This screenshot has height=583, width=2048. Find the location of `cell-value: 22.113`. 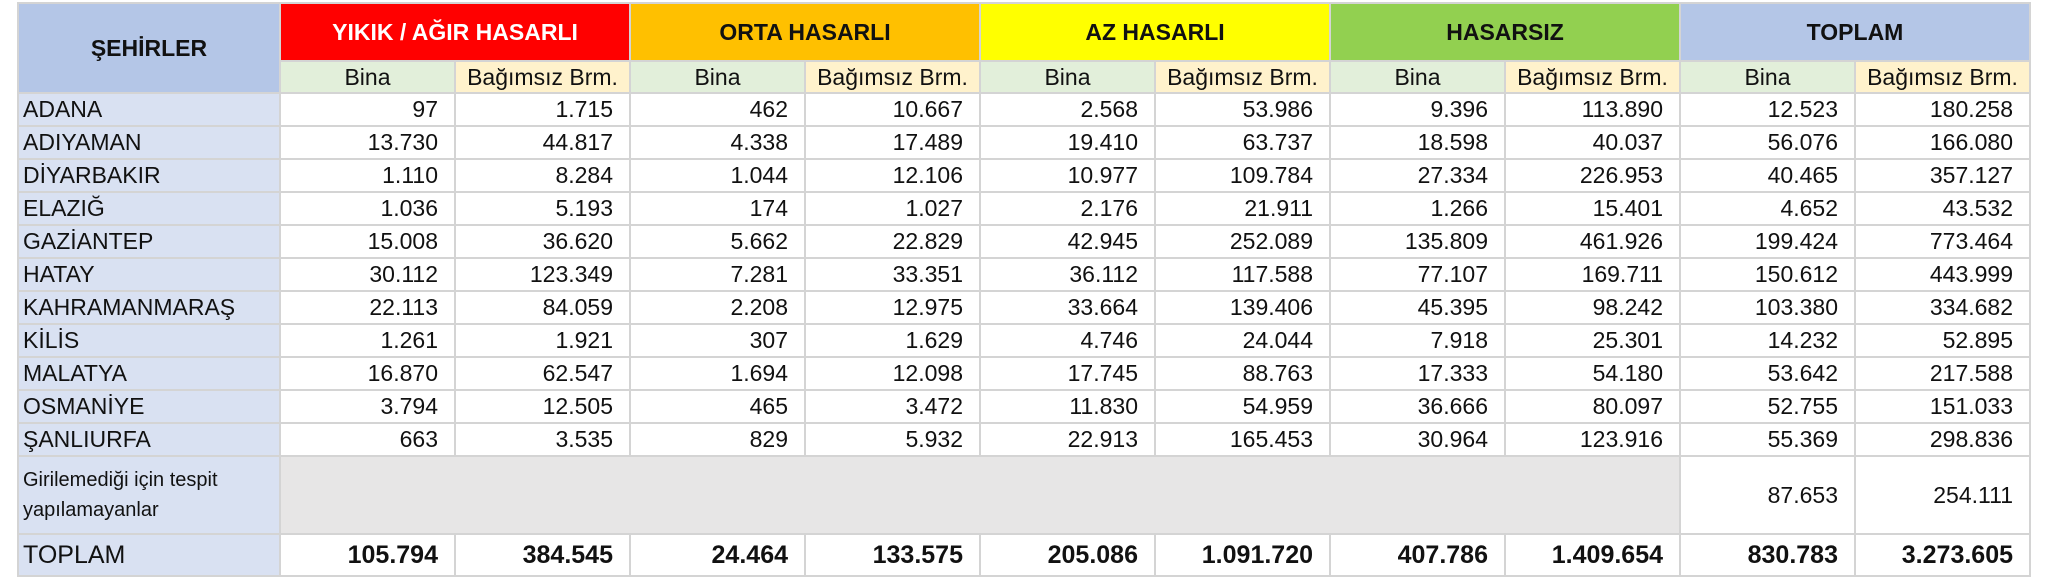

cell-value: 22.113 is located at coordinates (367, 307).